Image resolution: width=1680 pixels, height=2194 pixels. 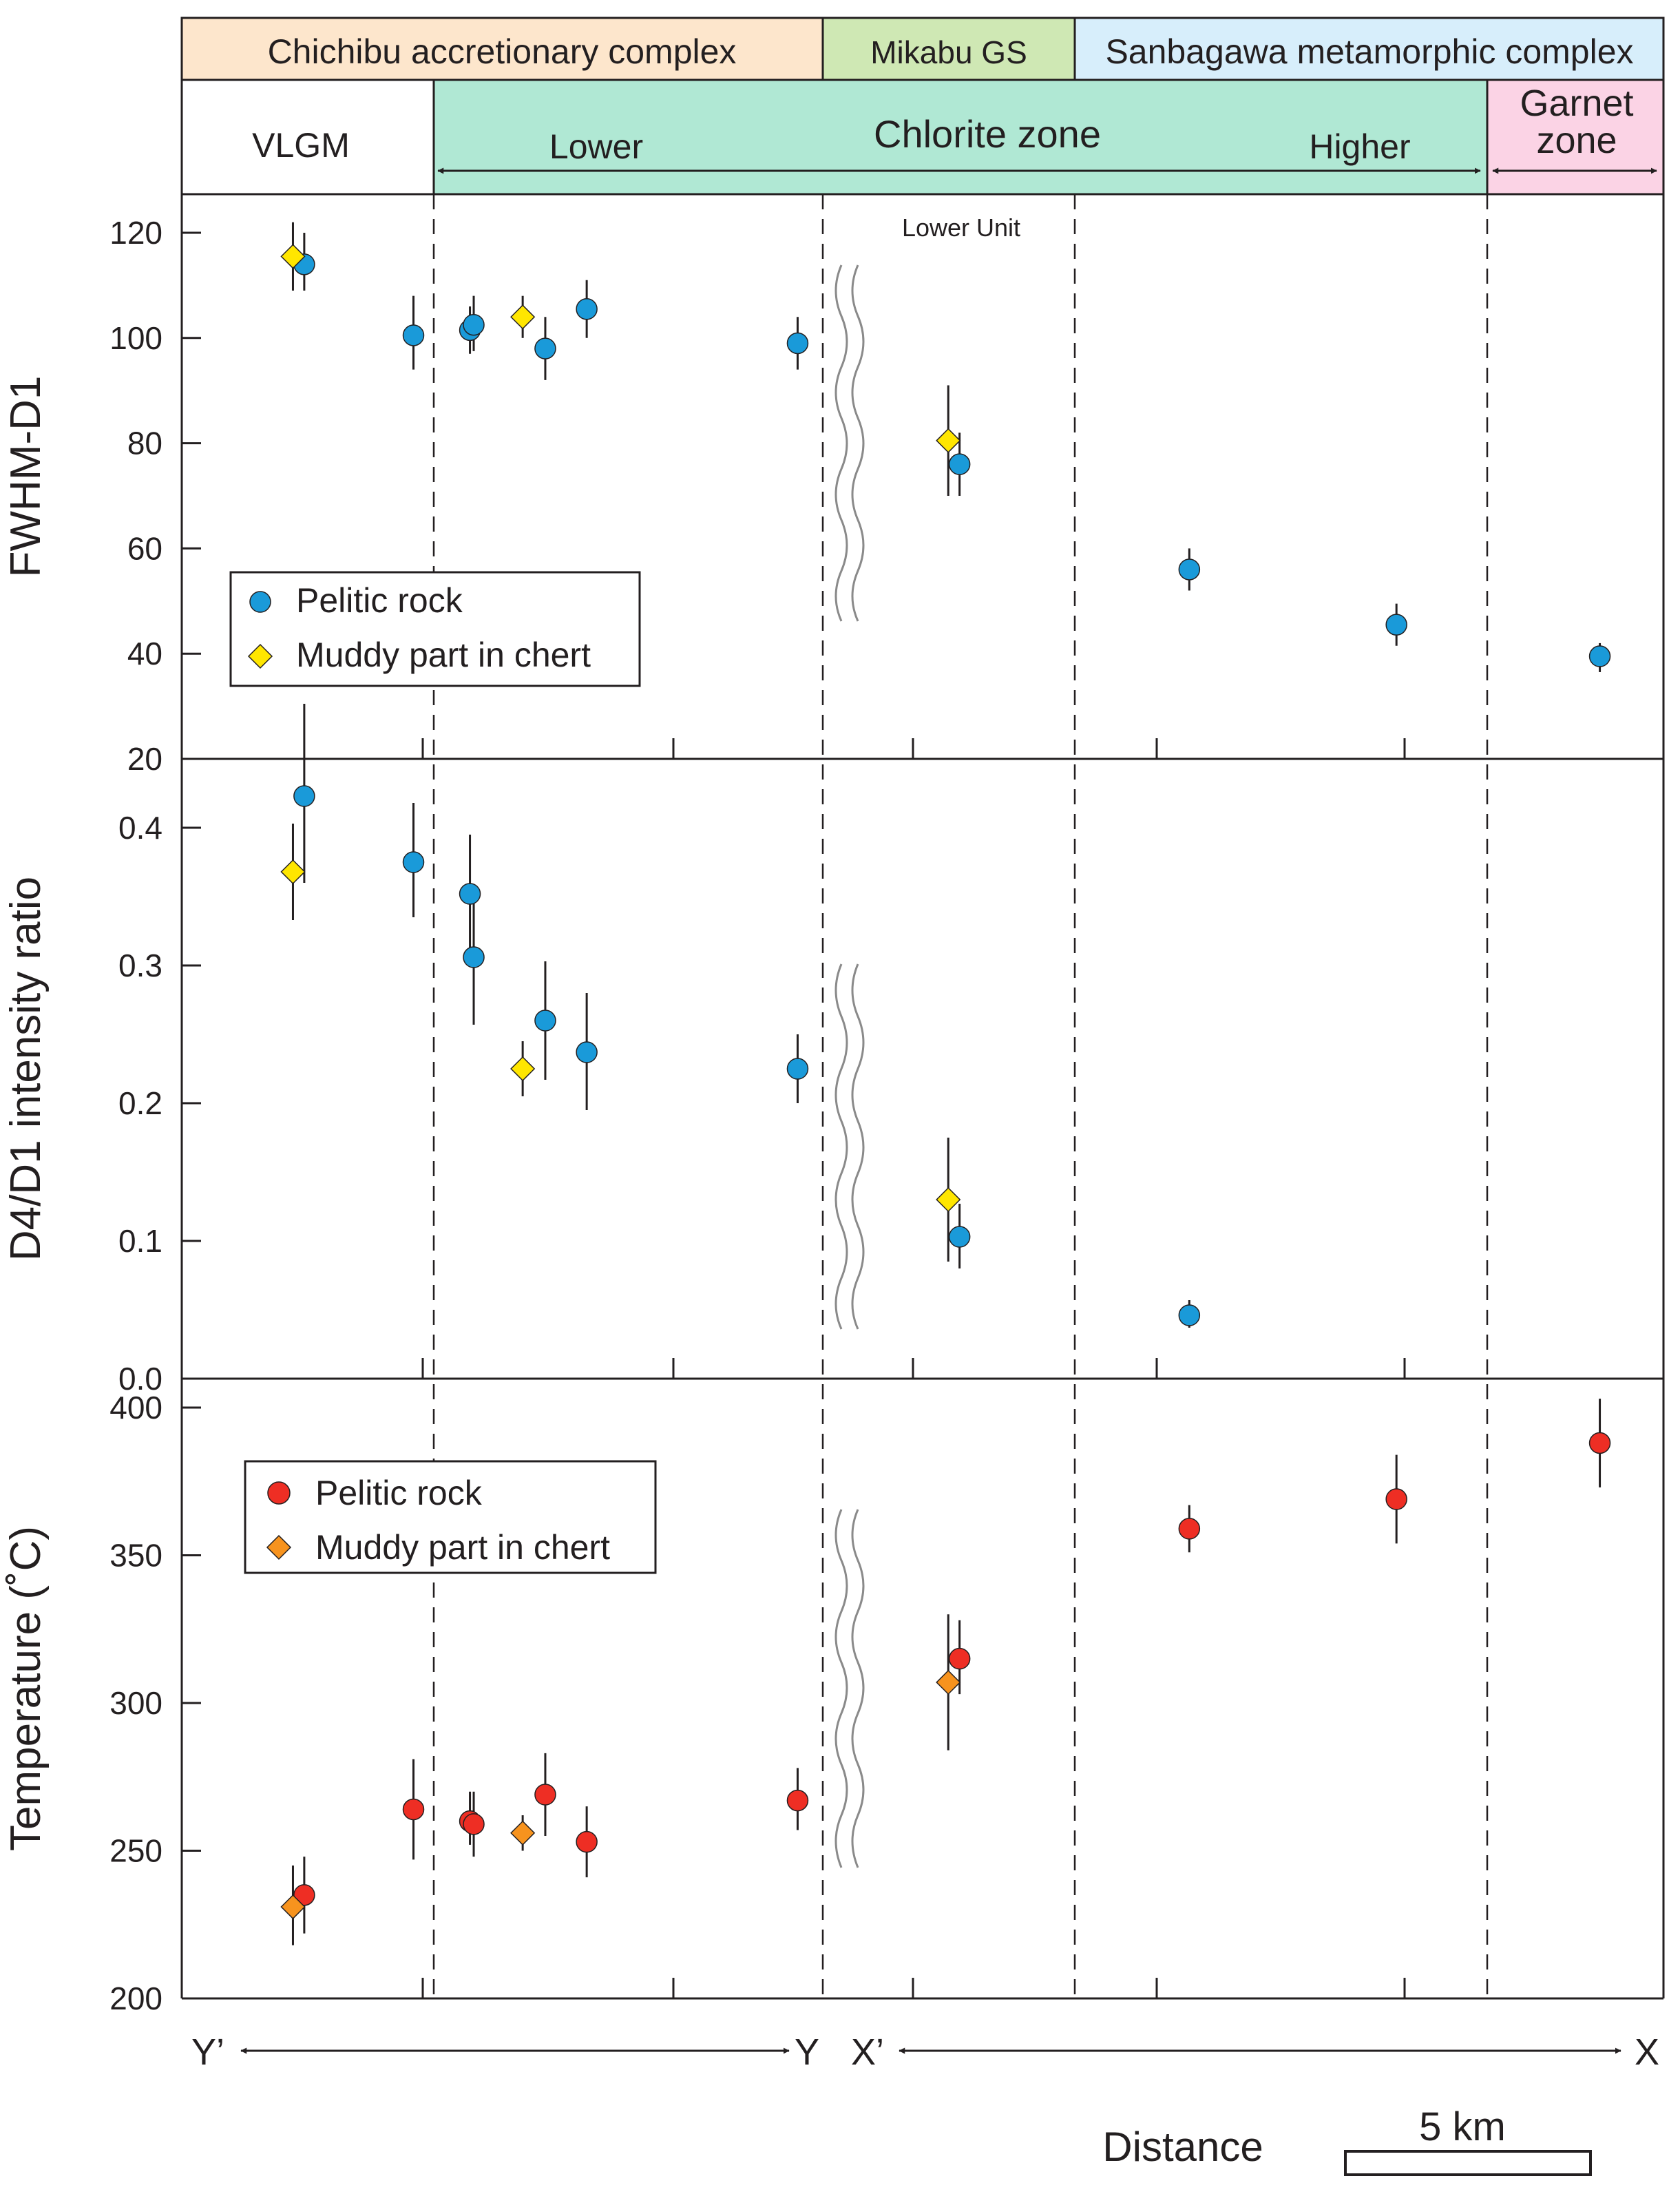 What do you see at coordinates (144, 653) in the screenshot?
I see `y-tick-label: 40` at bounding box center [144, 653].